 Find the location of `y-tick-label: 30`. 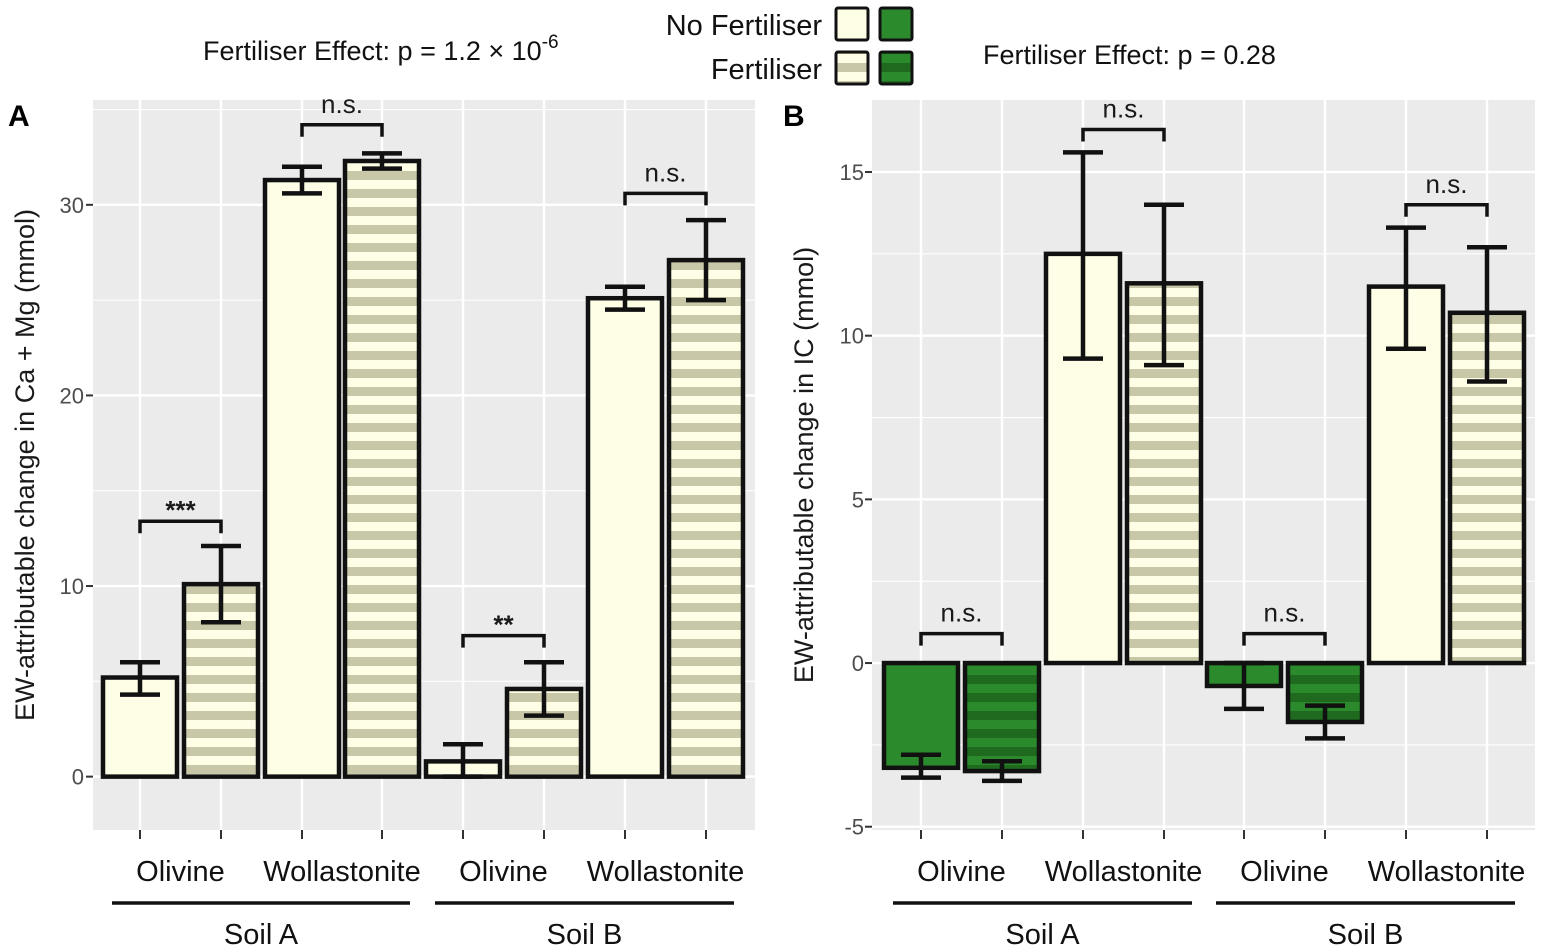

y-tick-label: 30 is located at coordinates (72, 205).